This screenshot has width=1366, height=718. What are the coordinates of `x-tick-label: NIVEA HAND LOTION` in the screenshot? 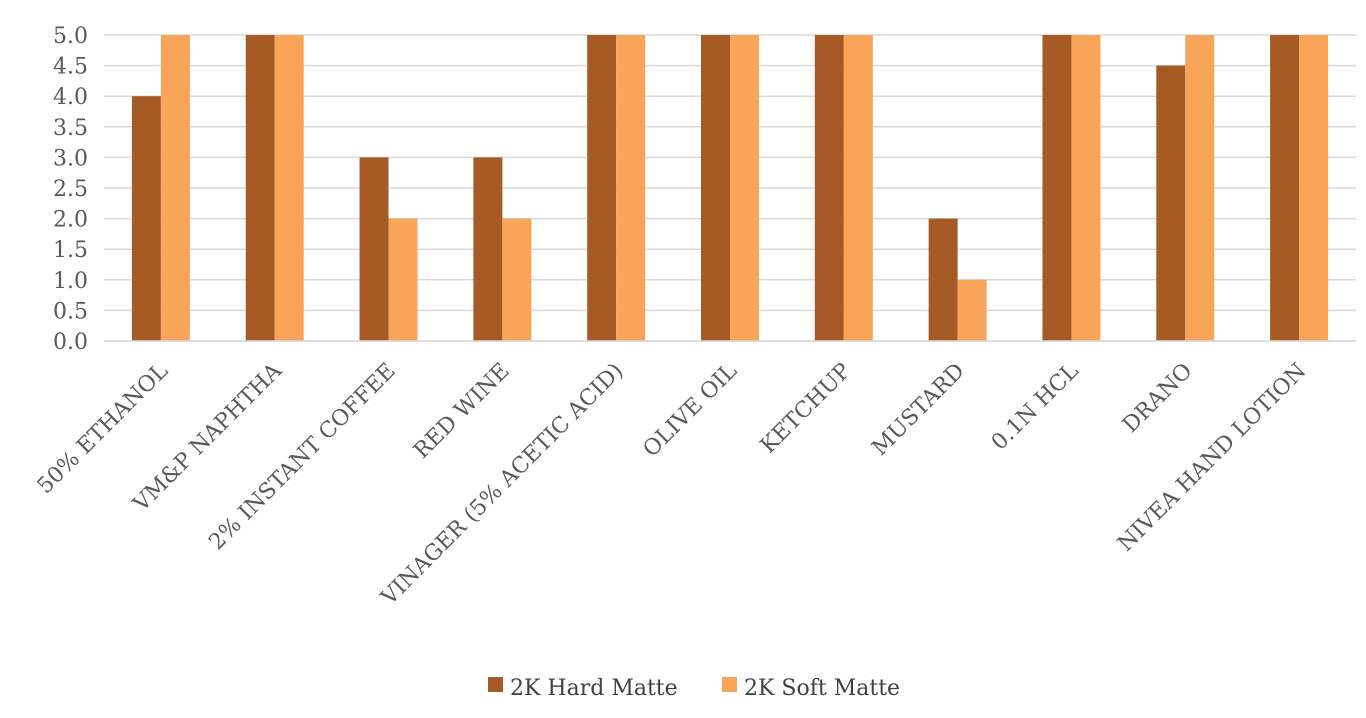 It's located at (1212, 458).